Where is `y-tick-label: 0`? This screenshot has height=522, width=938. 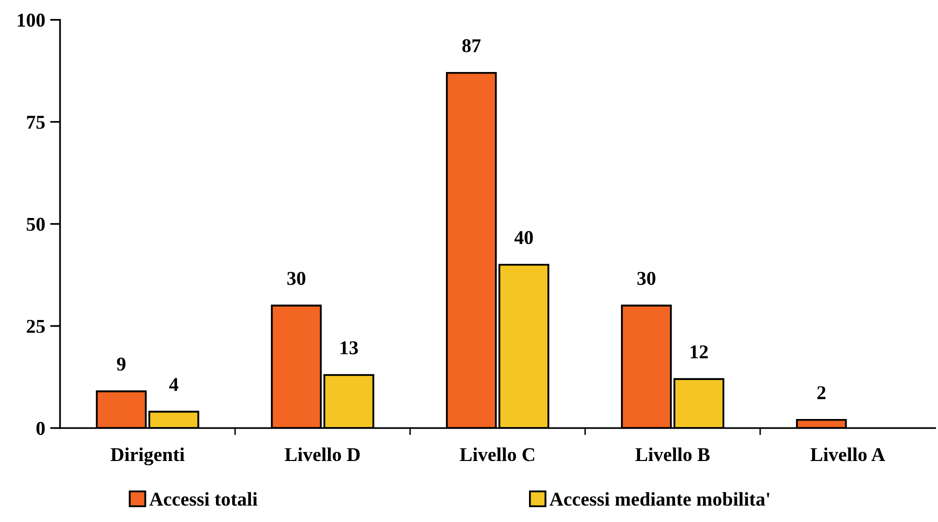
y-tick-label: 0 is located at coordinates (40, 428).